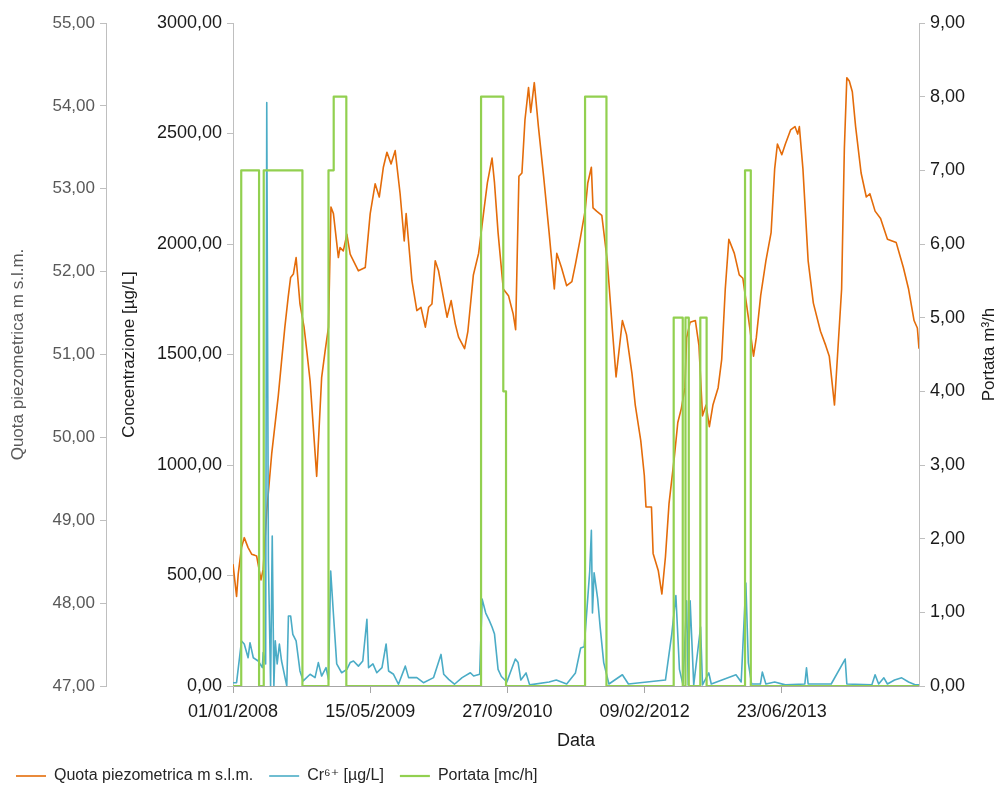 This screenshot has height=794, width=1001. Describe the element at coordinates (73, 188) in the screenshot. I see `y3-tick-label: 53,00` at that location.